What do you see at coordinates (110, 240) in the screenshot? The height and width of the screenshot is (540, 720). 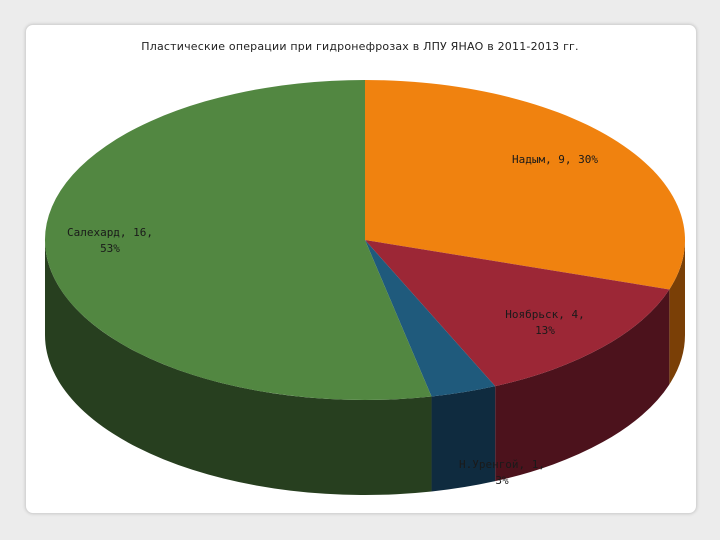 I see `slice-label-4: Салехард, 16, 53%` at bounding box center [110, 240].